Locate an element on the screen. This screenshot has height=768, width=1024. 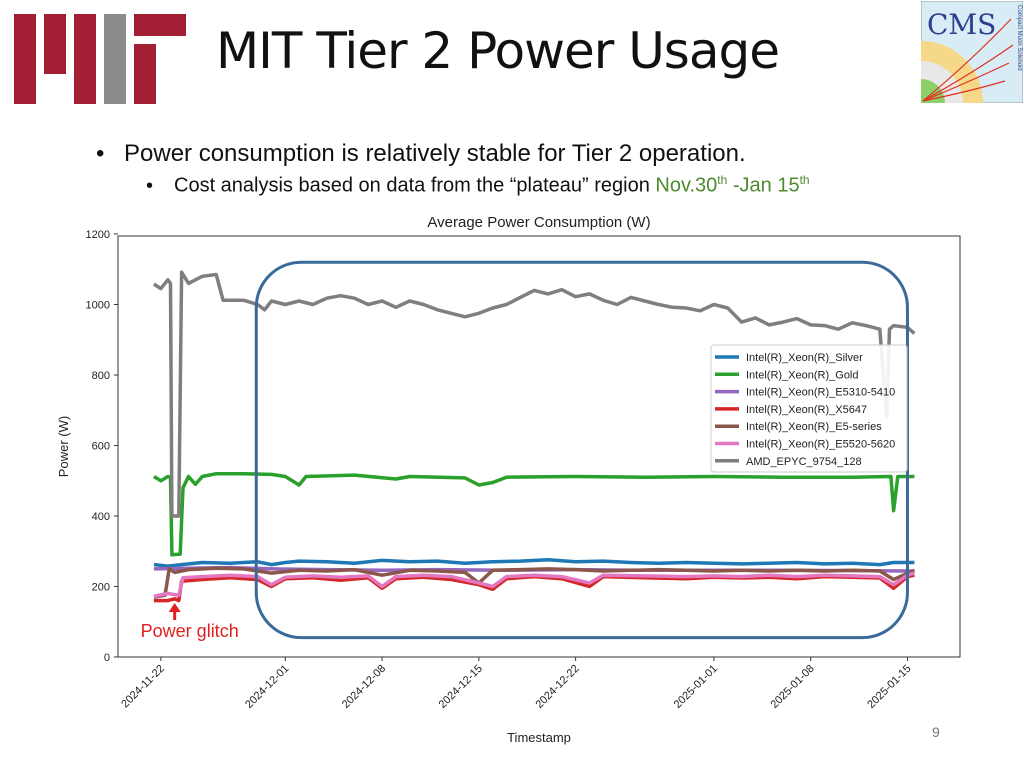
x-tick-label: 2024-11-22 is located at coordinates (143, 687).